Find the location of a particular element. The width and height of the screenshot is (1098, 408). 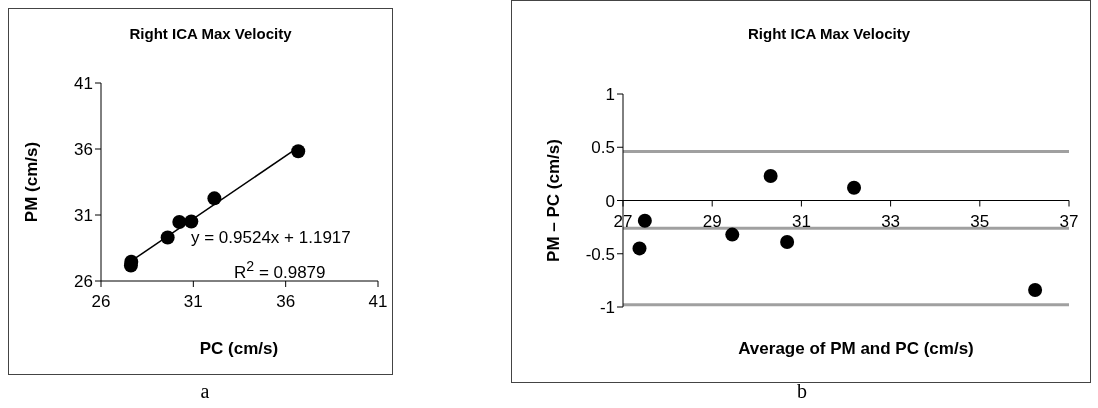

y-tick-label: 26 is located at coordinates (83, 282).